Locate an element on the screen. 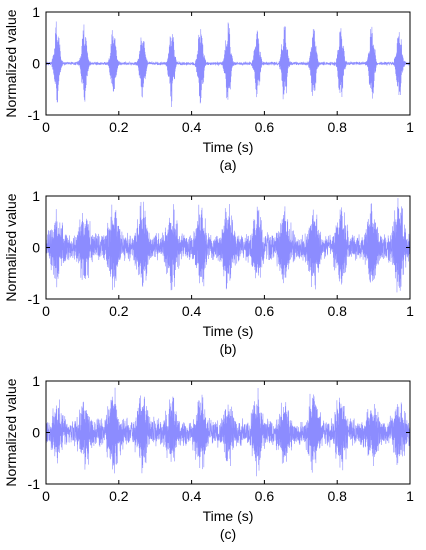 This screenshot has width=426, height=550. panel-label: (a) is located at coordinates (227, 165).